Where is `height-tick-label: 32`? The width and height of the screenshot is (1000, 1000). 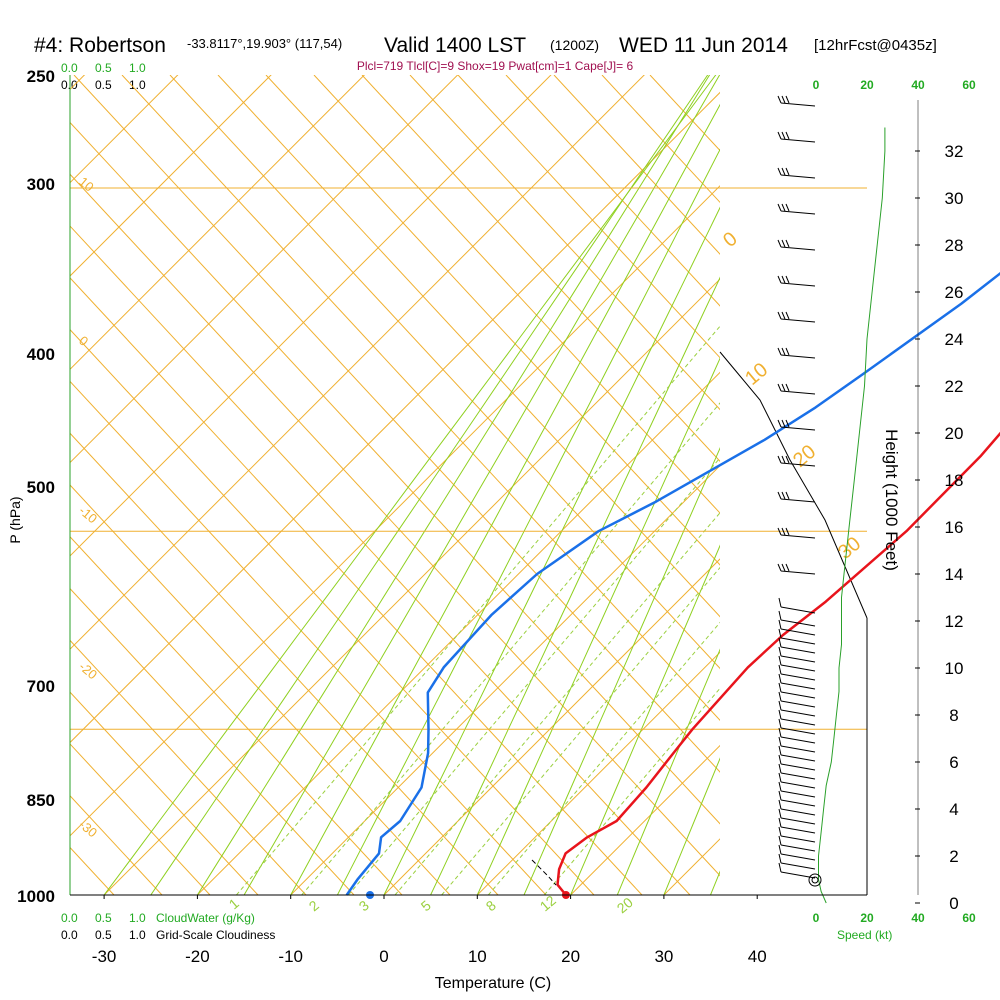
height-tick-label: 32 is located at coordinates (954, 151).